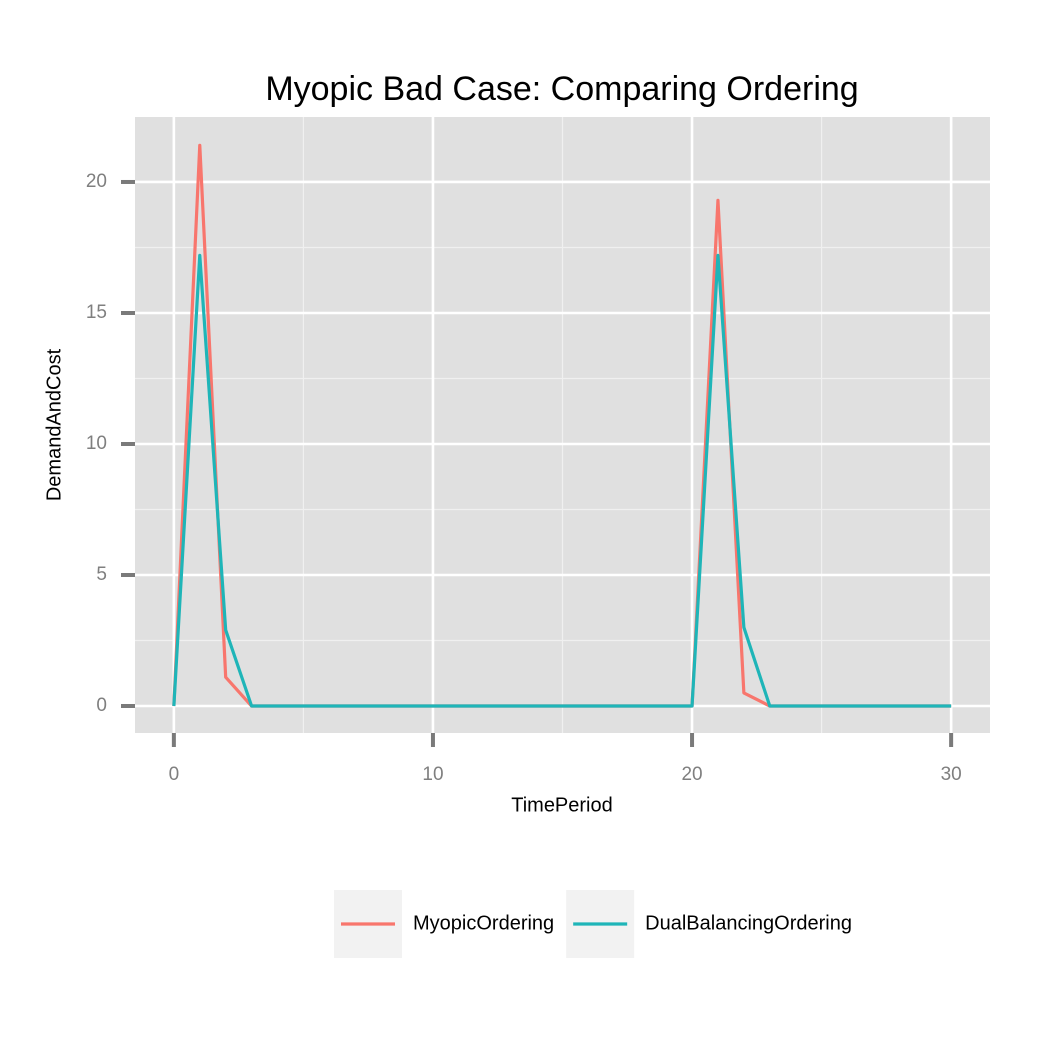  Describe the element at coordinates (101, 574) in the screenshot. I see `y-tick-label: 5` at that location.